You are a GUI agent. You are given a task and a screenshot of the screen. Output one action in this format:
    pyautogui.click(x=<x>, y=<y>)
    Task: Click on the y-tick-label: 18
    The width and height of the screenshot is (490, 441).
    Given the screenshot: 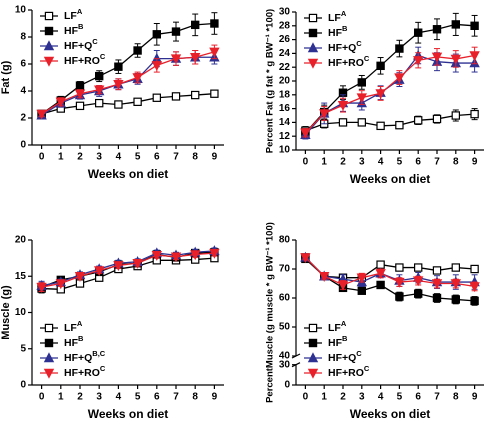 What is the action you would take?
    pyautogui.click(x=285, y=94)
    